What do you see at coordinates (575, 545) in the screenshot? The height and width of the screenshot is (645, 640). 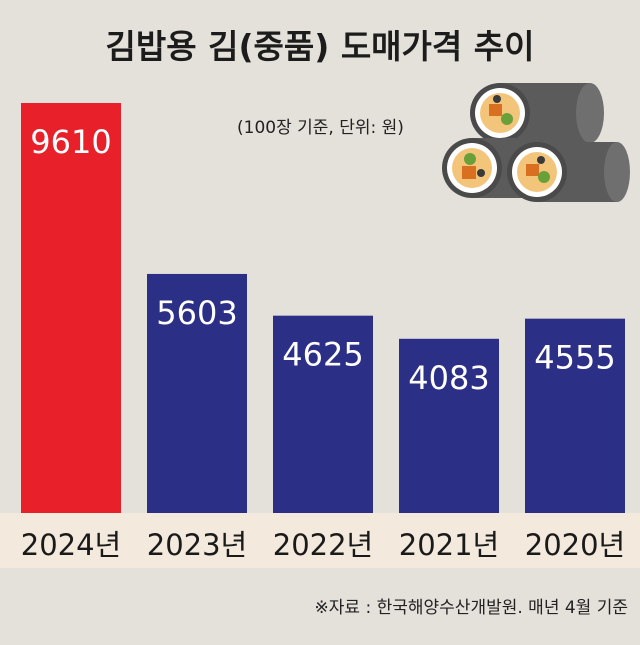 I see `category-label: 2020년` at bounding box center [575, 545].